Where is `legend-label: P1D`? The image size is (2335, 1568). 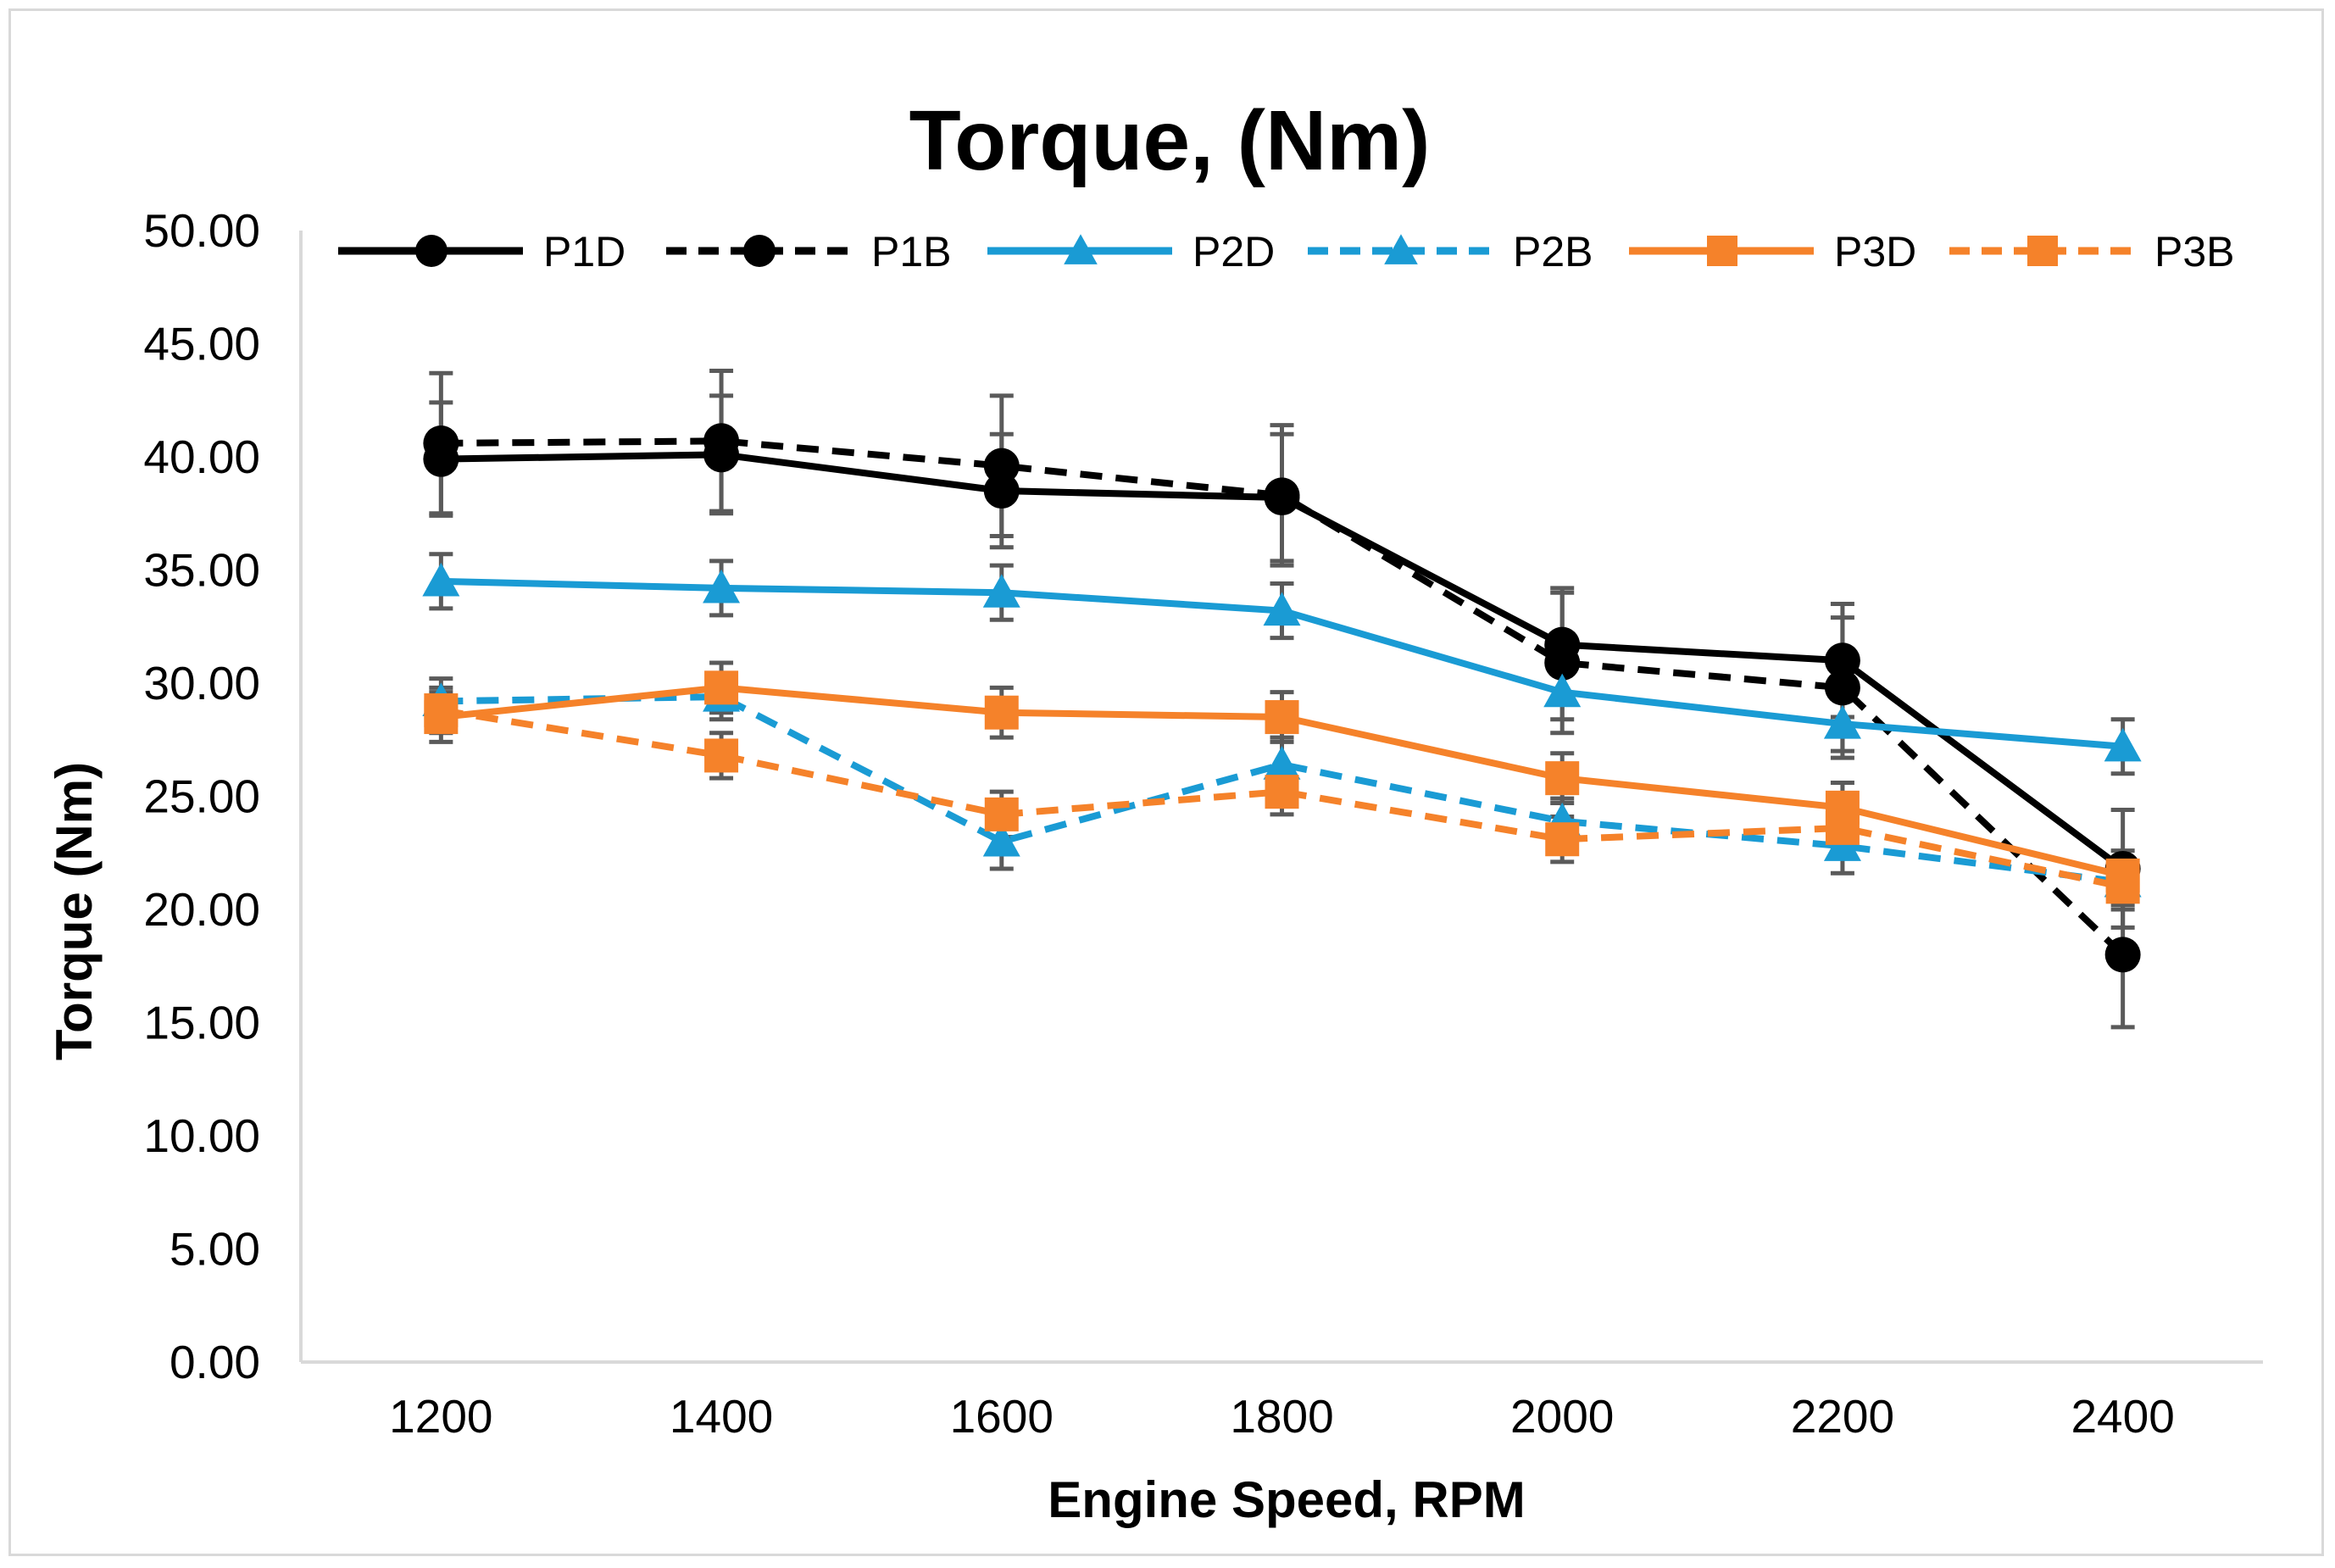 legend-label: P1D is located at coordinates (584, 251).